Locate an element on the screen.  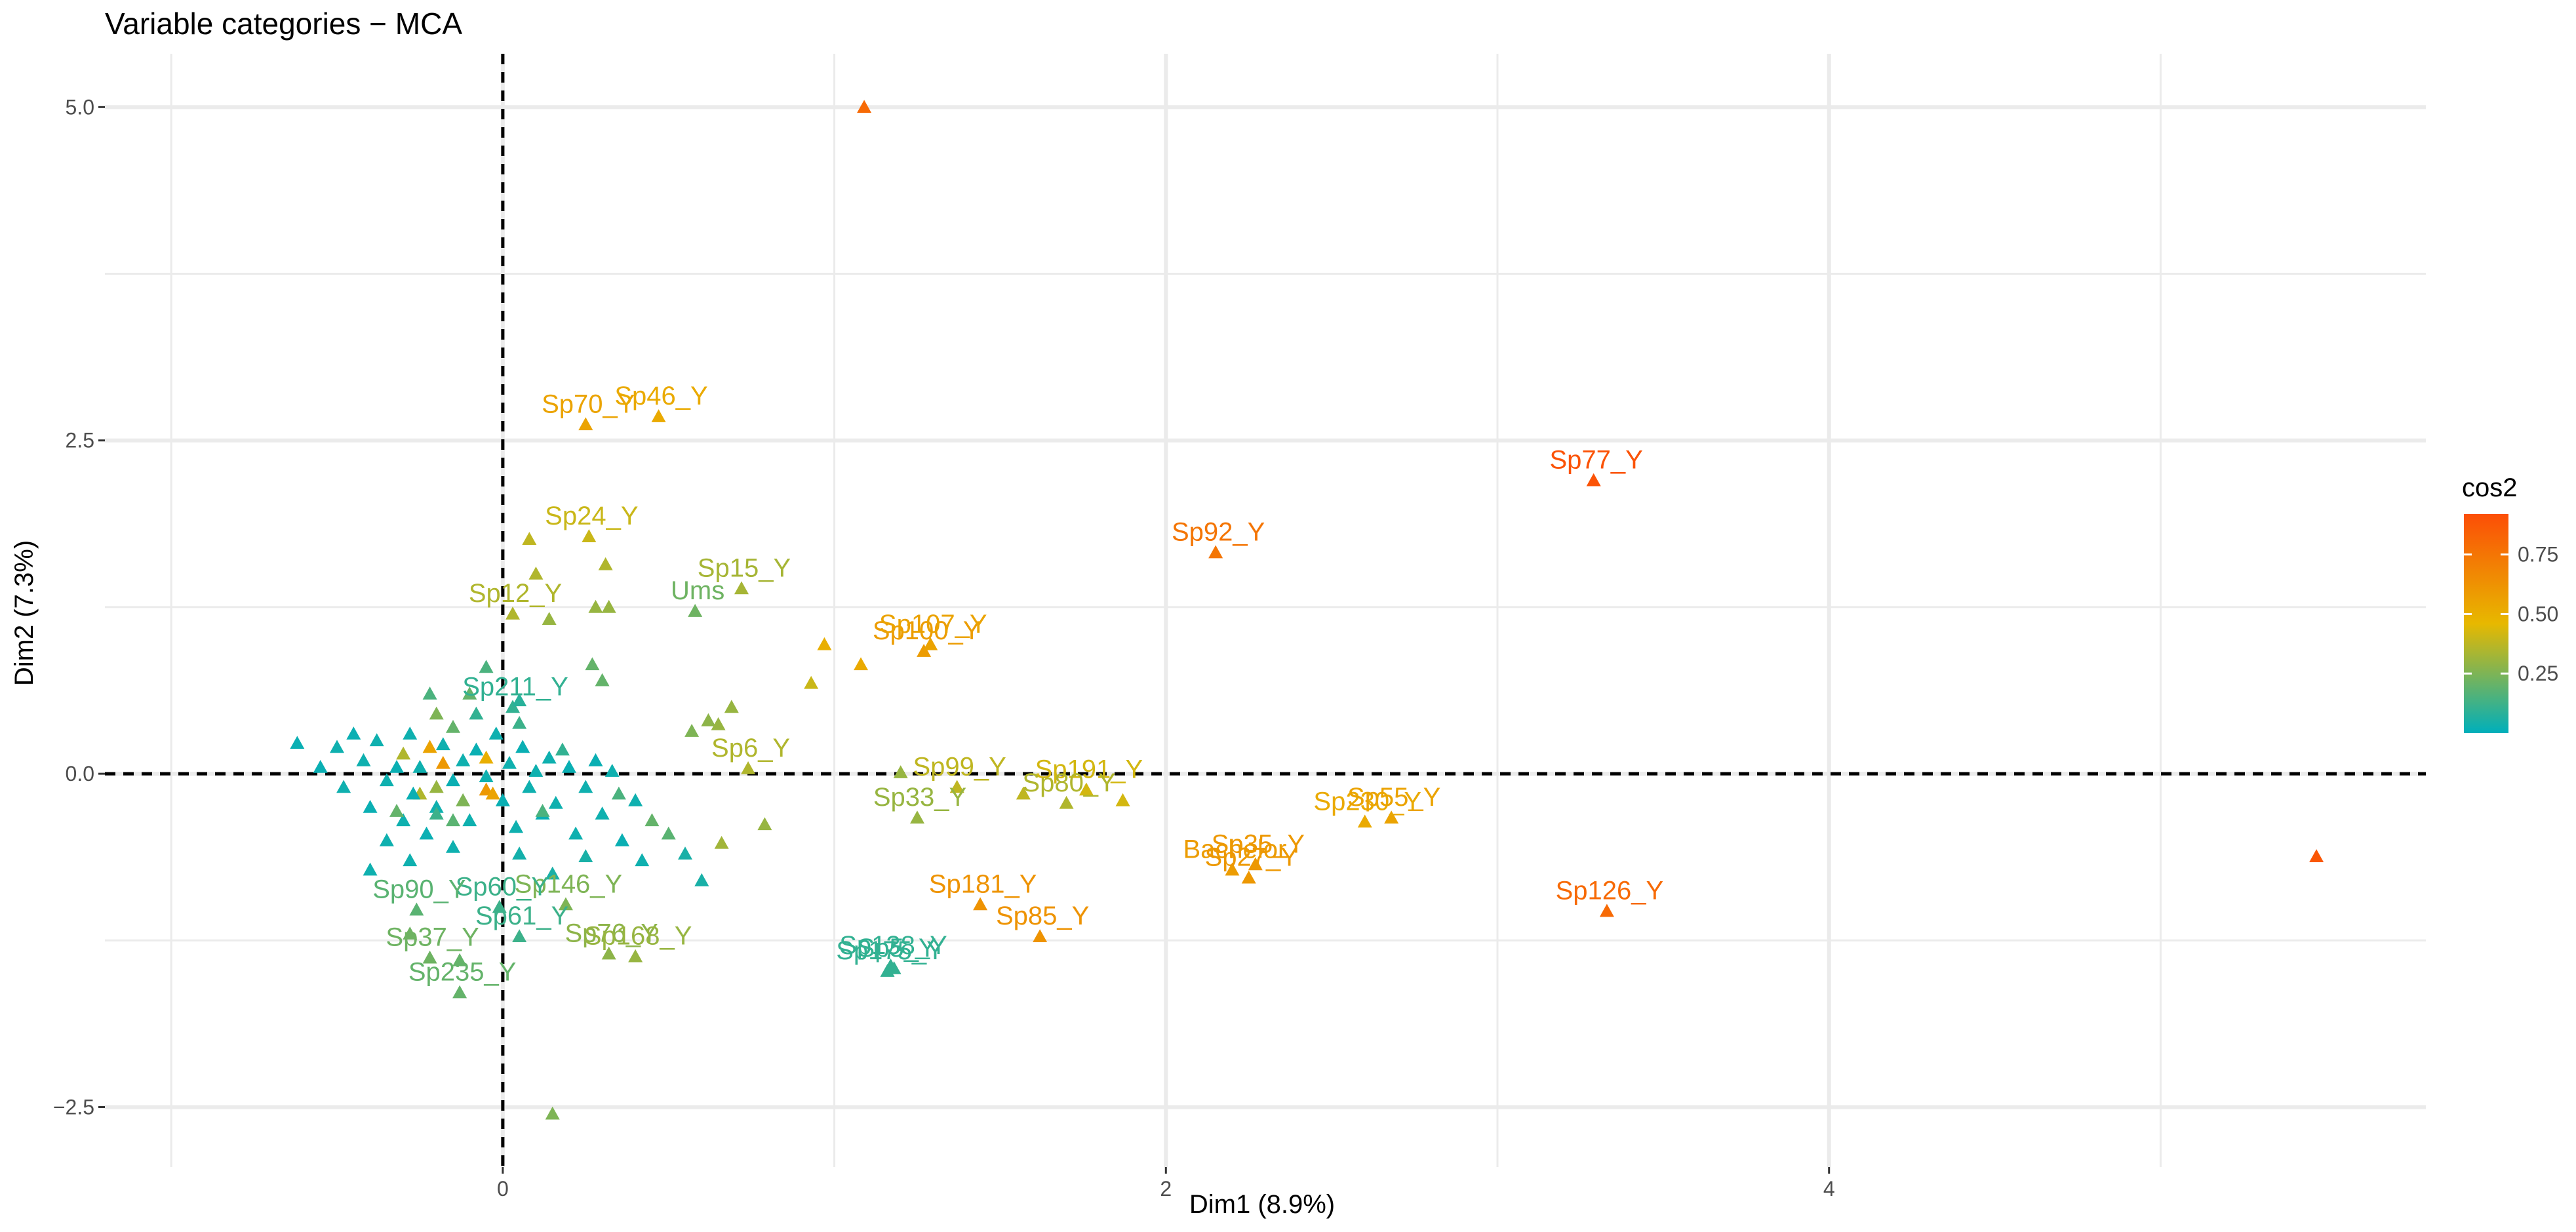
point-label: Sp55_Y is located at coordinates (1393, 797).